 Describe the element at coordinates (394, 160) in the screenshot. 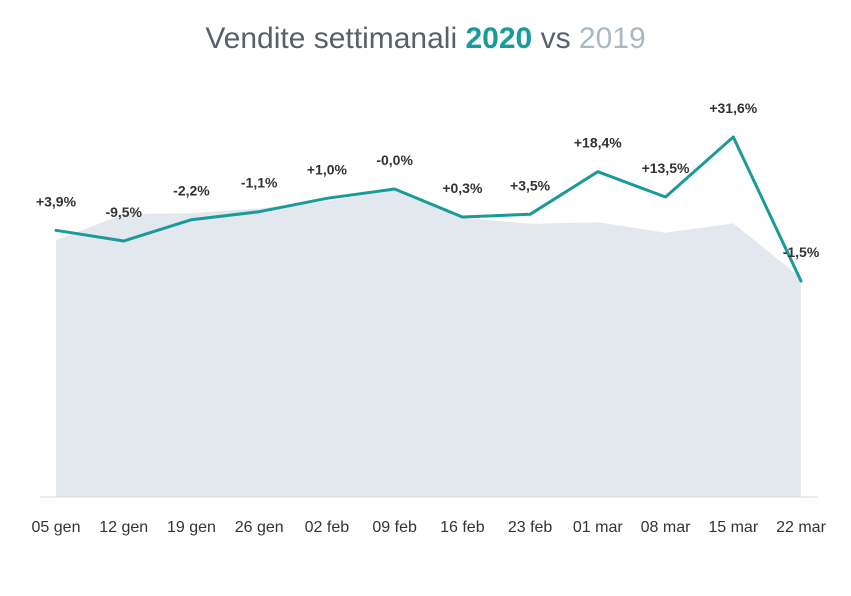

I see `data-label: -0,0%` at that location.